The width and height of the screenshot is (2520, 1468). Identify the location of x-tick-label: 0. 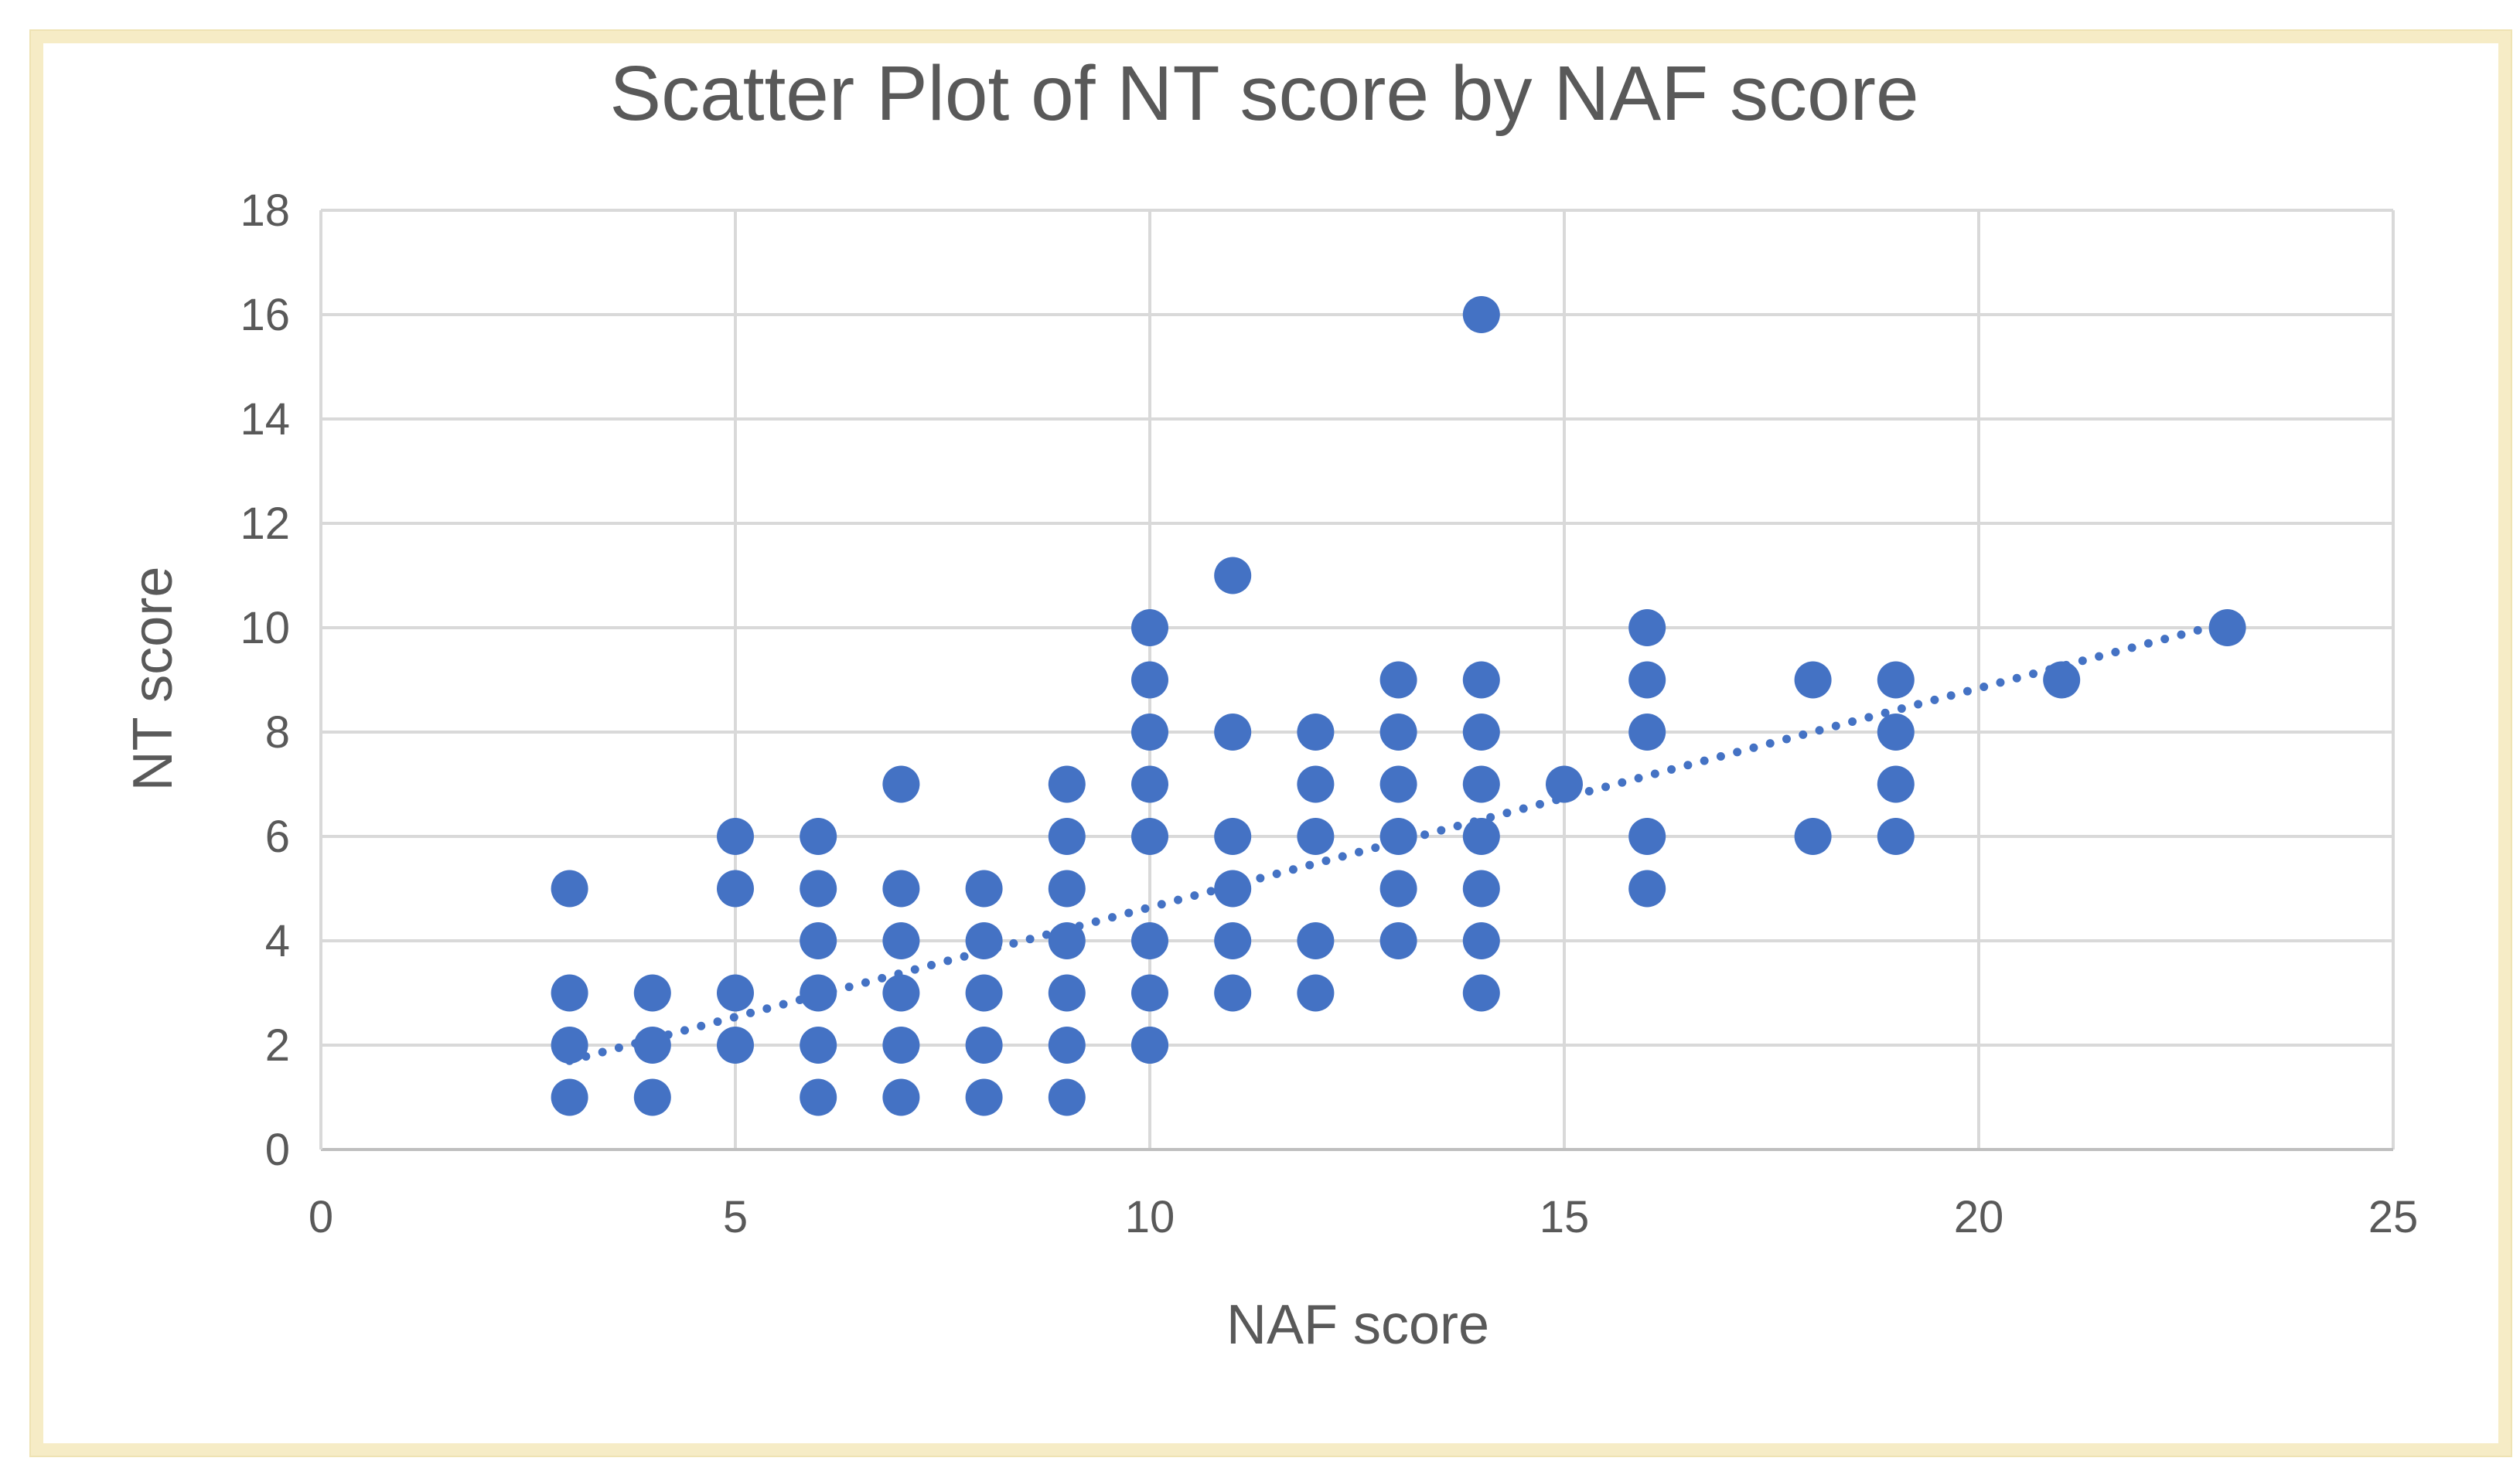
(321, 1217).